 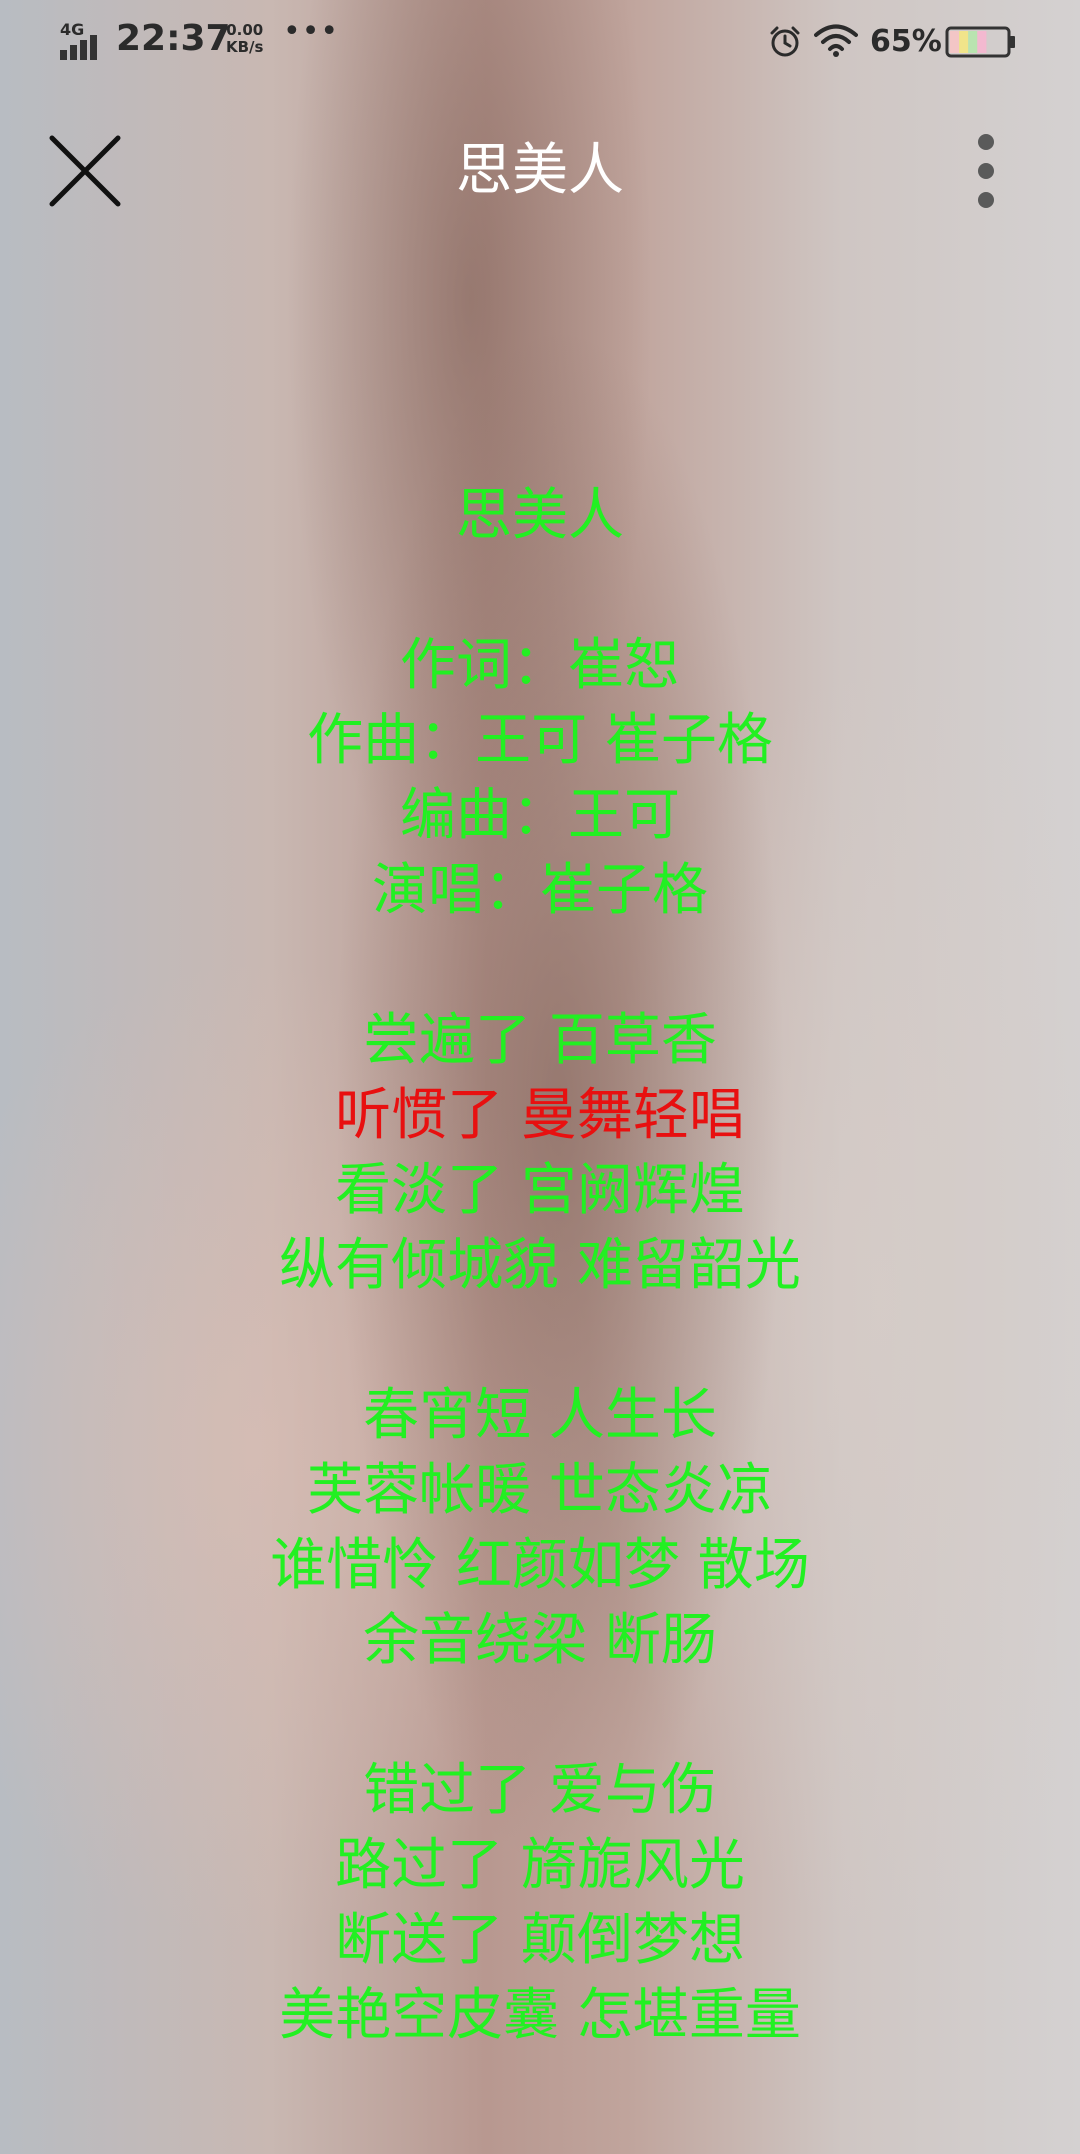 What do you see at coordinates (72, 29) in the screenshot?
I see `network-type: 4G` at bounding box center [72, 29].